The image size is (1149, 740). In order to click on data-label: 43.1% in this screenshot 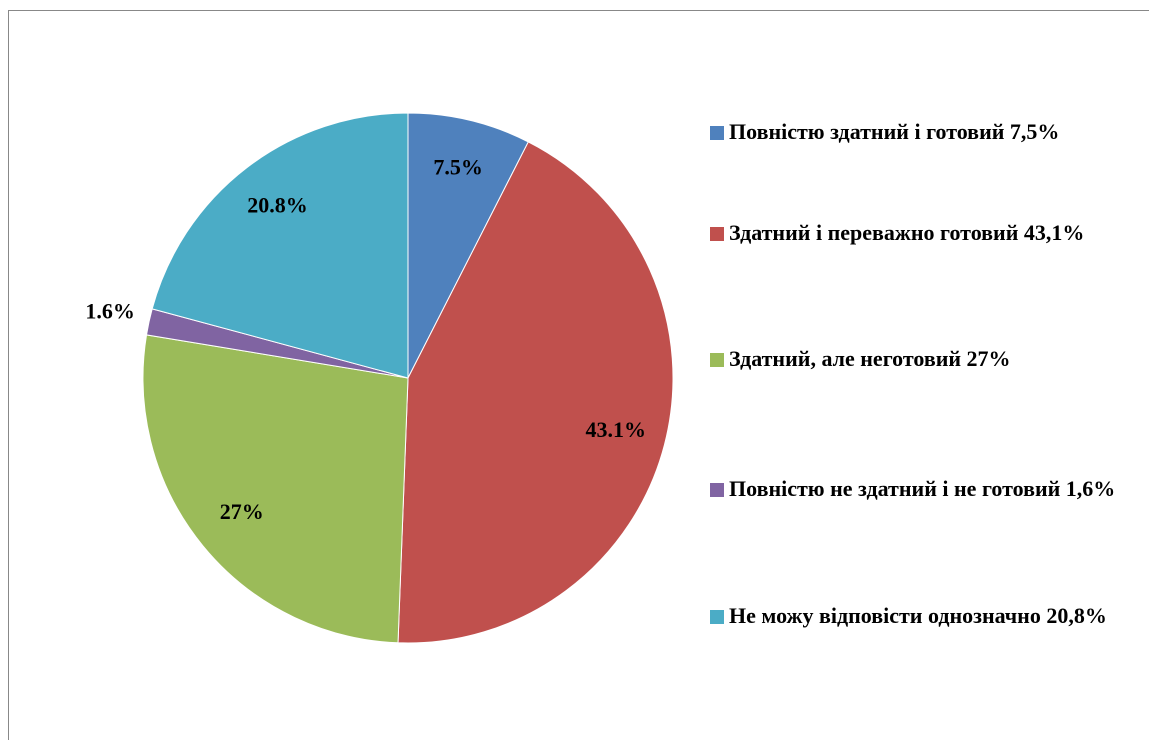, I will do `click(615, 429)`.